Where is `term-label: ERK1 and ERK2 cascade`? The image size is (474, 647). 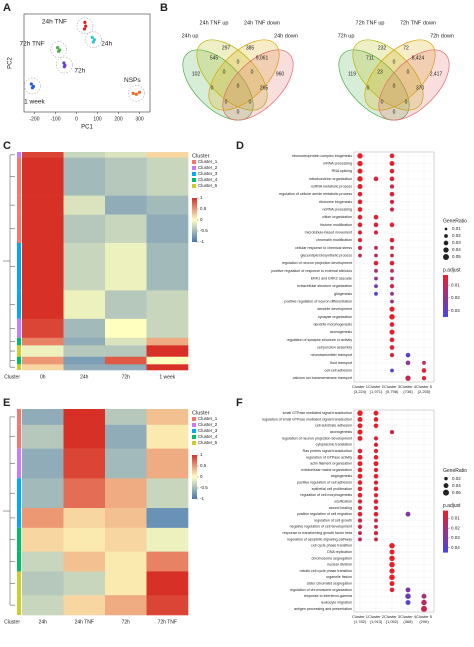 term-label: ERK1 and ERK2 cascade is located at coordinates (331, 278).